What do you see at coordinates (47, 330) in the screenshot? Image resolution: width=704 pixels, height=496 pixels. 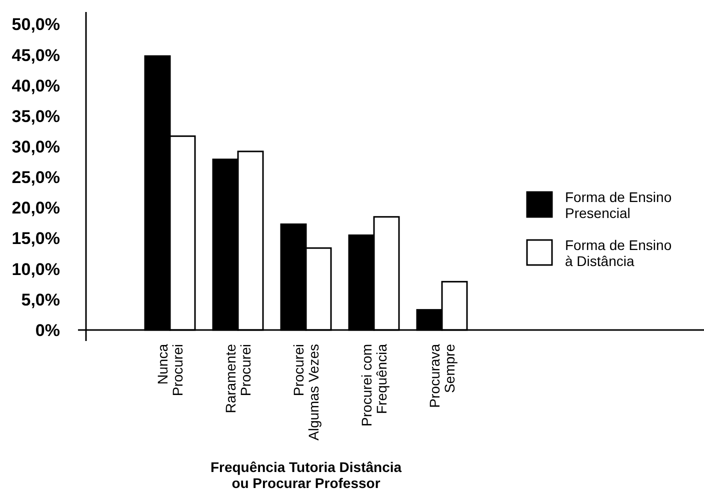 I see `y-tick-label: 0%` at bounding box center [47, 330].